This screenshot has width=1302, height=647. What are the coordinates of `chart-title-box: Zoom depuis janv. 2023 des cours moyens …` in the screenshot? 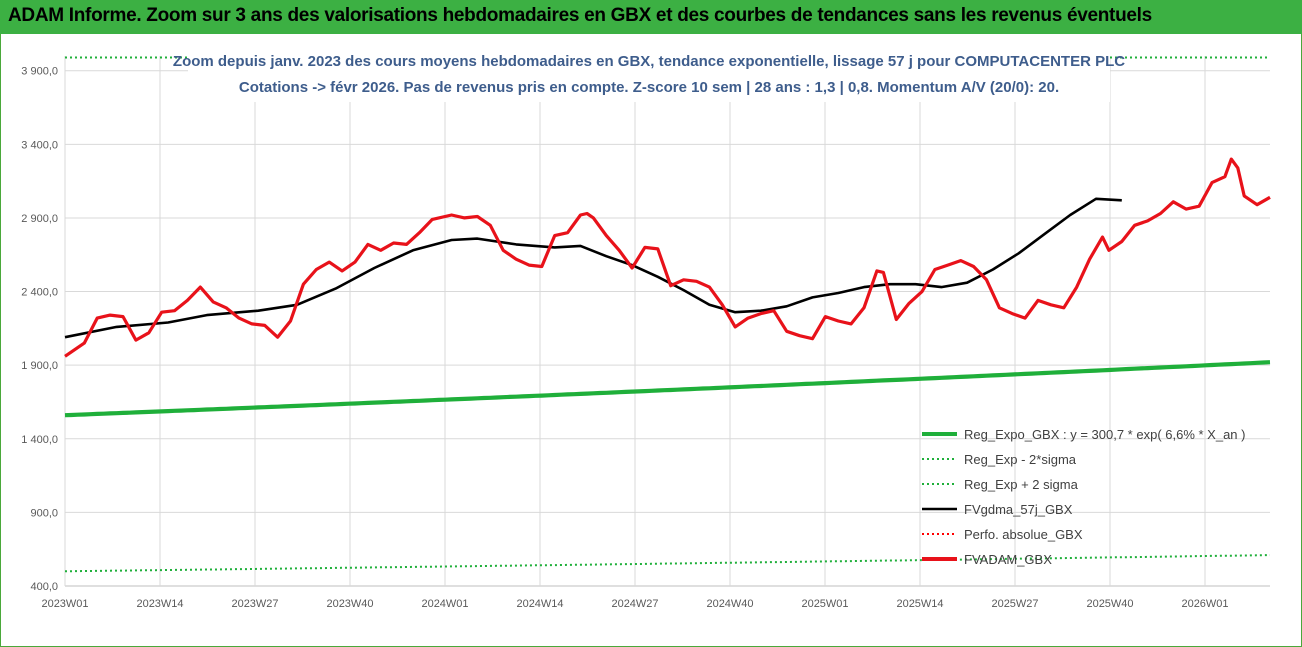 It's located at (649, 73).